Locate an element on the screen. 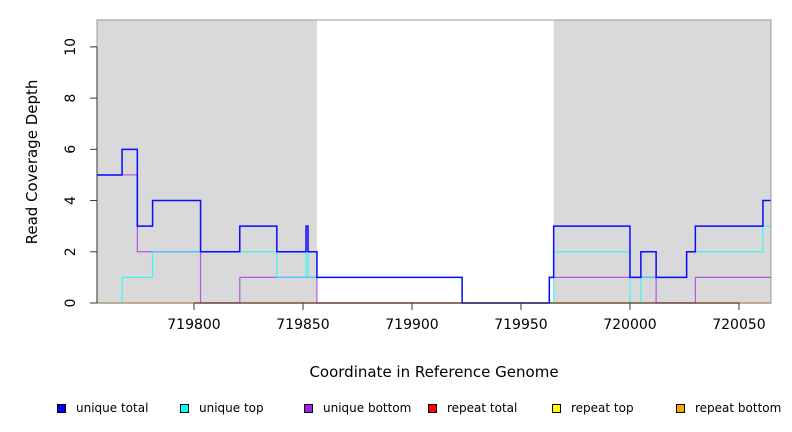 The height and width of the screenshot is (432, 792). y-tick-label: 2 is located at coordinates (71, 251).